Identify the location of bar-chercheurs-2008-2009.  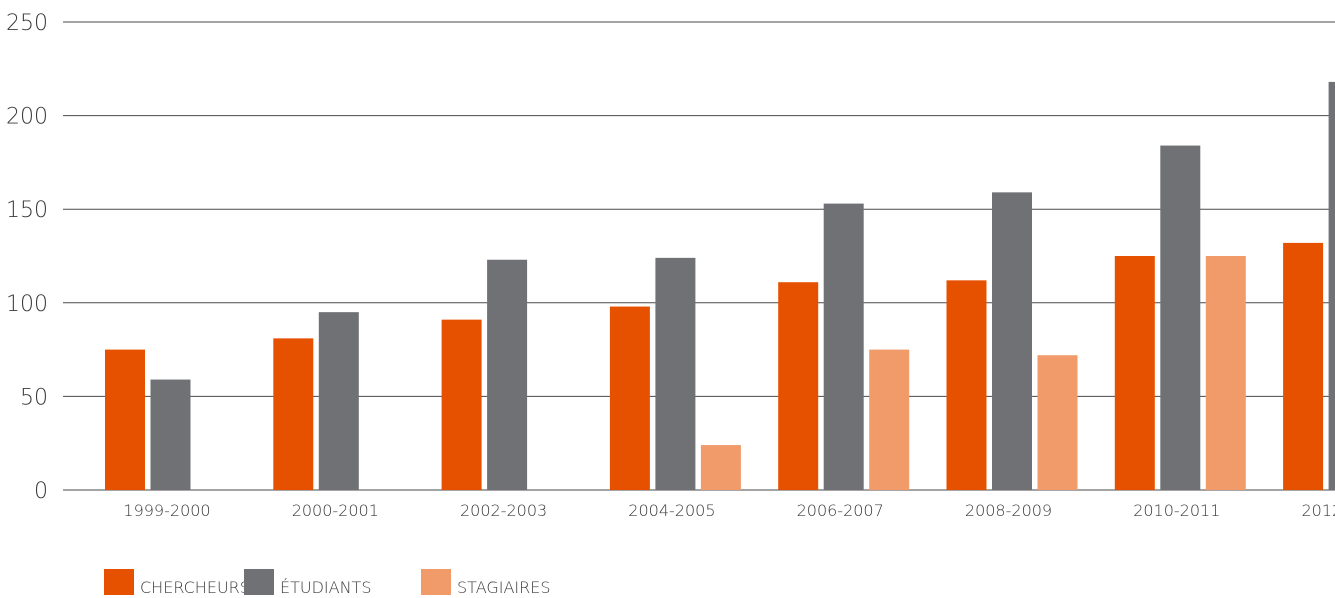
(966, 385).